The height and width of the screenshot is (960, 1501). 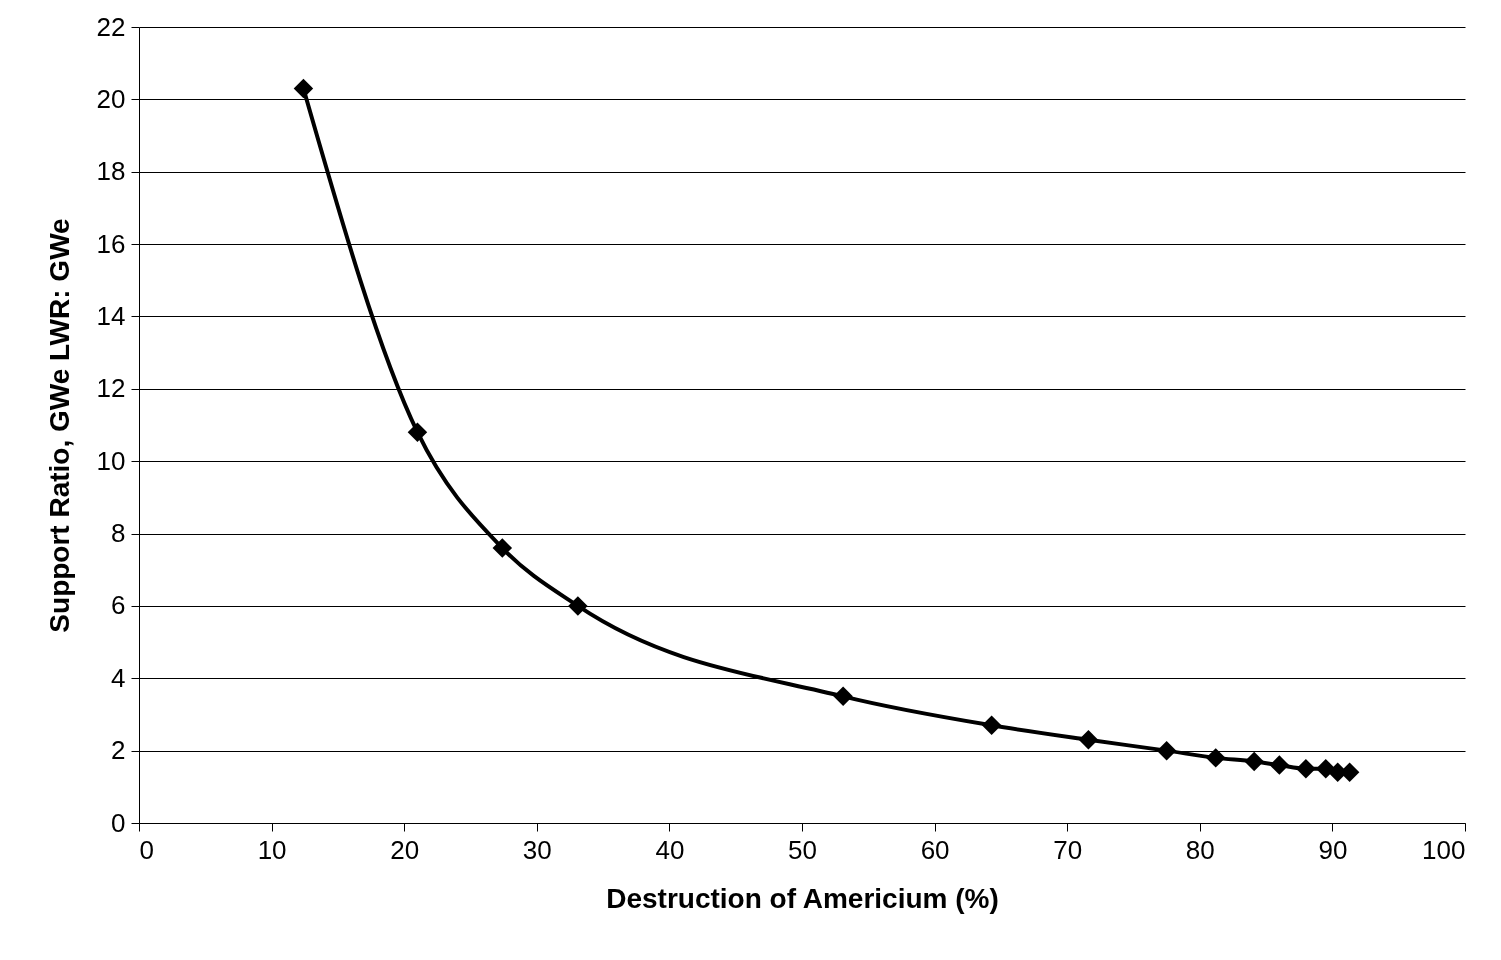 What do you see at coordinates (670, 849) in the screenshot?
I see `x-tick-label: 40` at bounding box center [670, 849].